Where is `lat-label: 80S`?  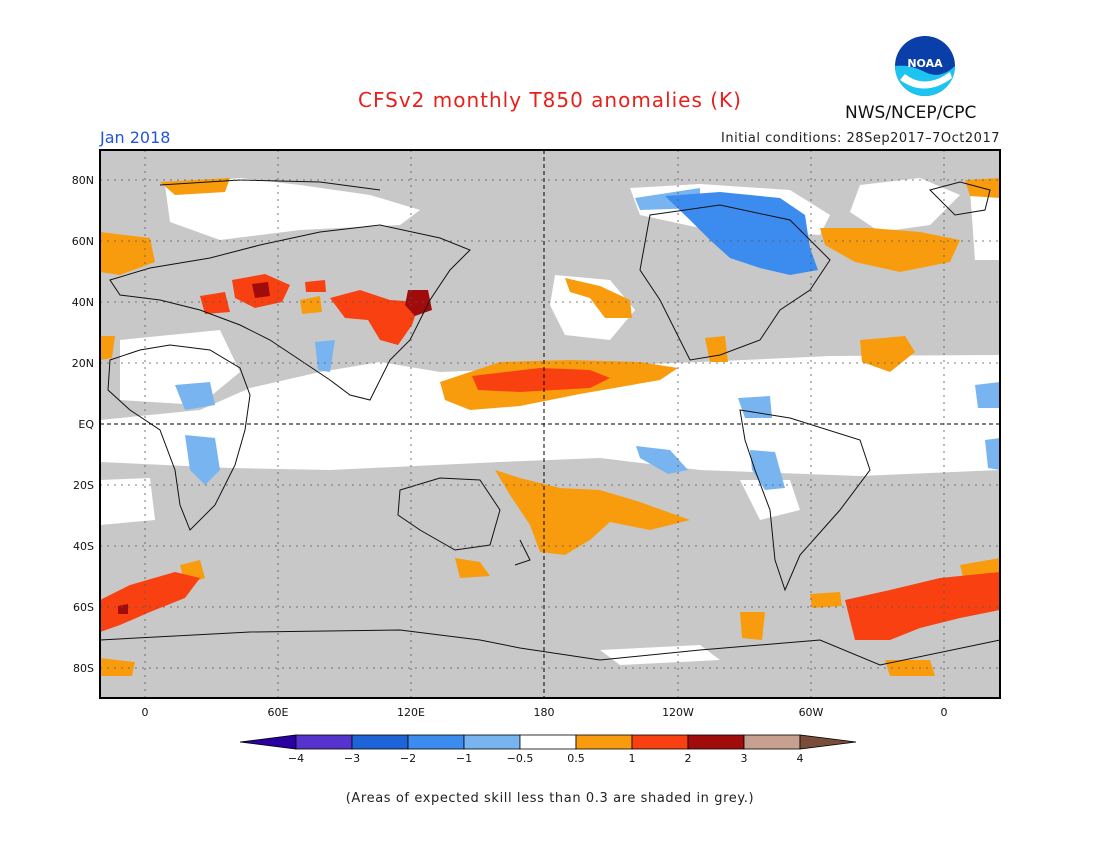 lat-label: 80S is located at coordinates (83, 668).